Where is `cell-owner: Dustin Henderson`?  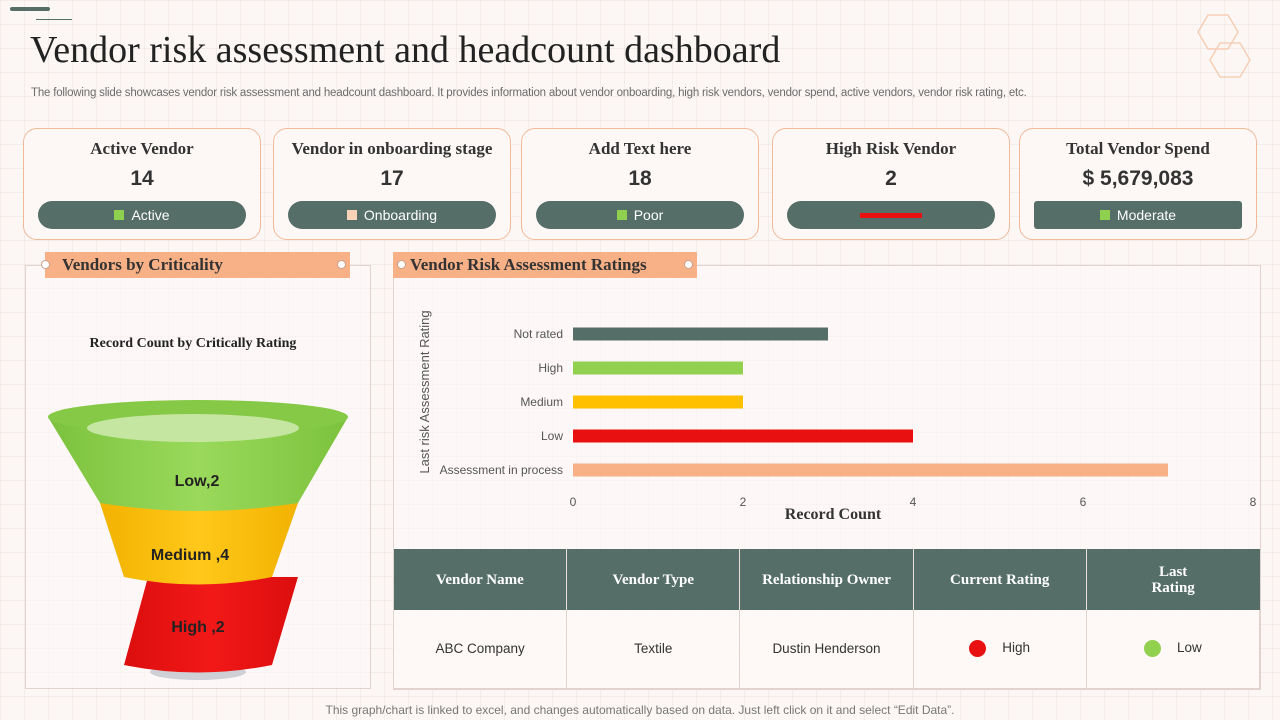 cell-owner: Dustin Henderson is located at coordinates (826, 649).